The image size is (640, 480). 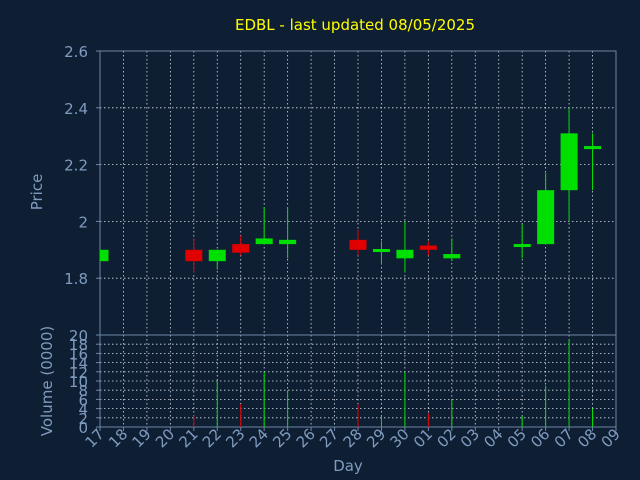 I want to click on volume-tick-label: 18, so click(x=78, y=345).